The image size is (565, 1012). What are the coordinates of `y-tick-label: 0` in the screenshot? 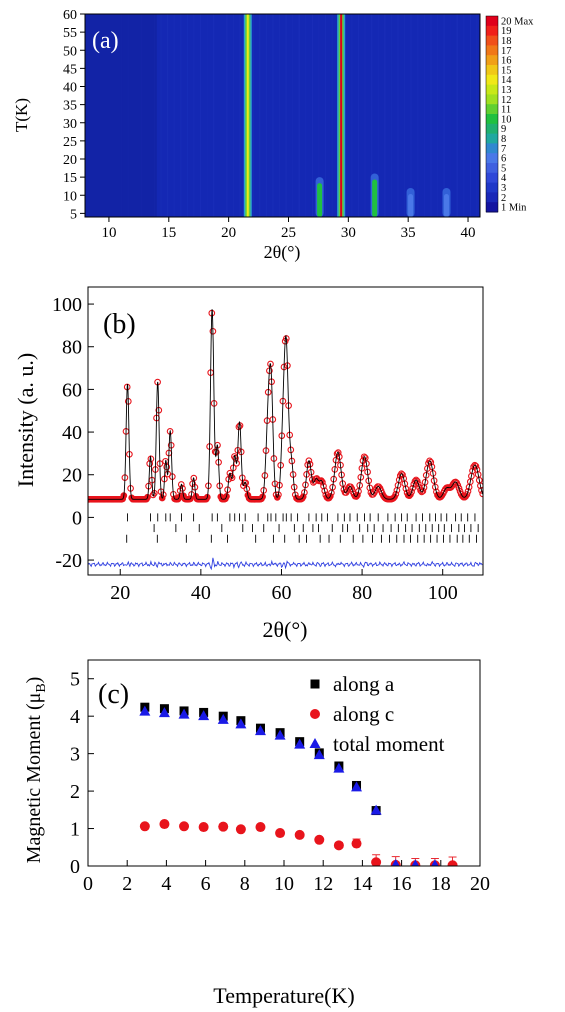 It's located at (77, 518).